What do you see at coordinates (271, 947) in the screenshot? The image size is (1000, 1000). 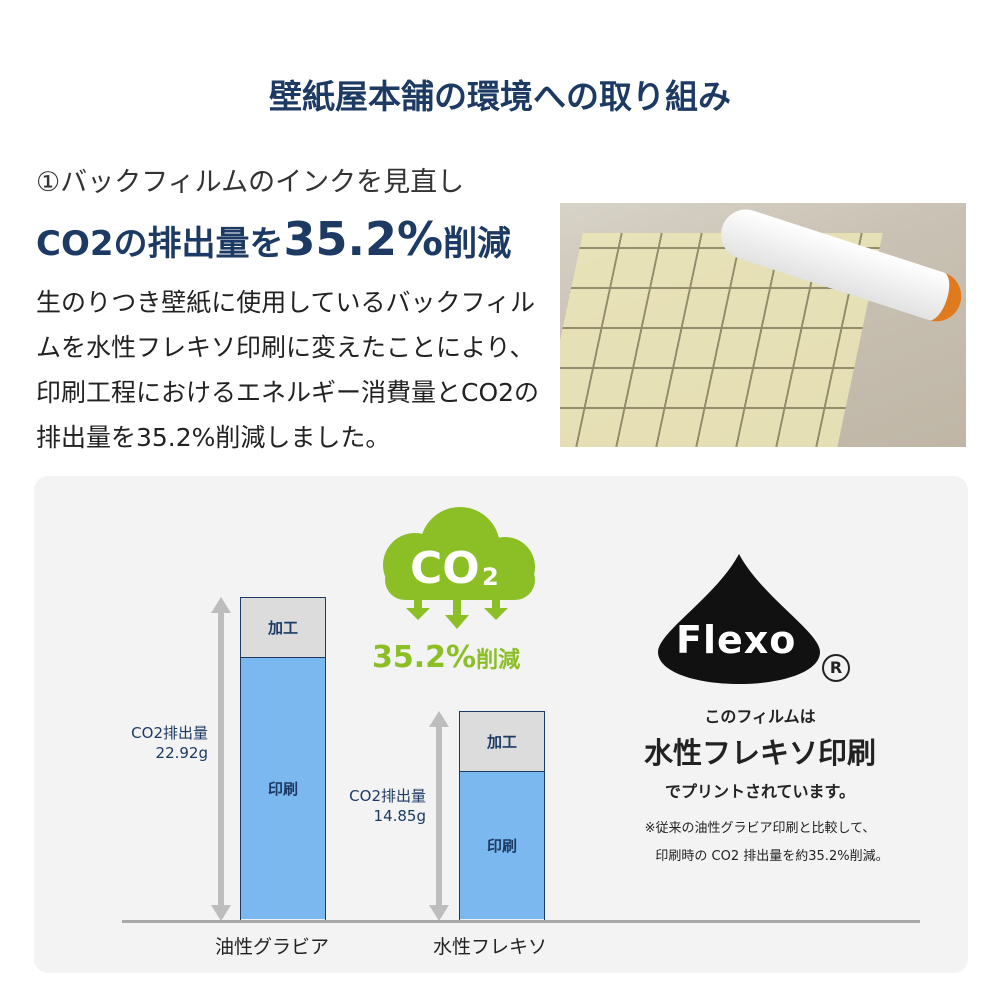 I see `category-label: 油性グラビア` at bounding box center [271, 947].